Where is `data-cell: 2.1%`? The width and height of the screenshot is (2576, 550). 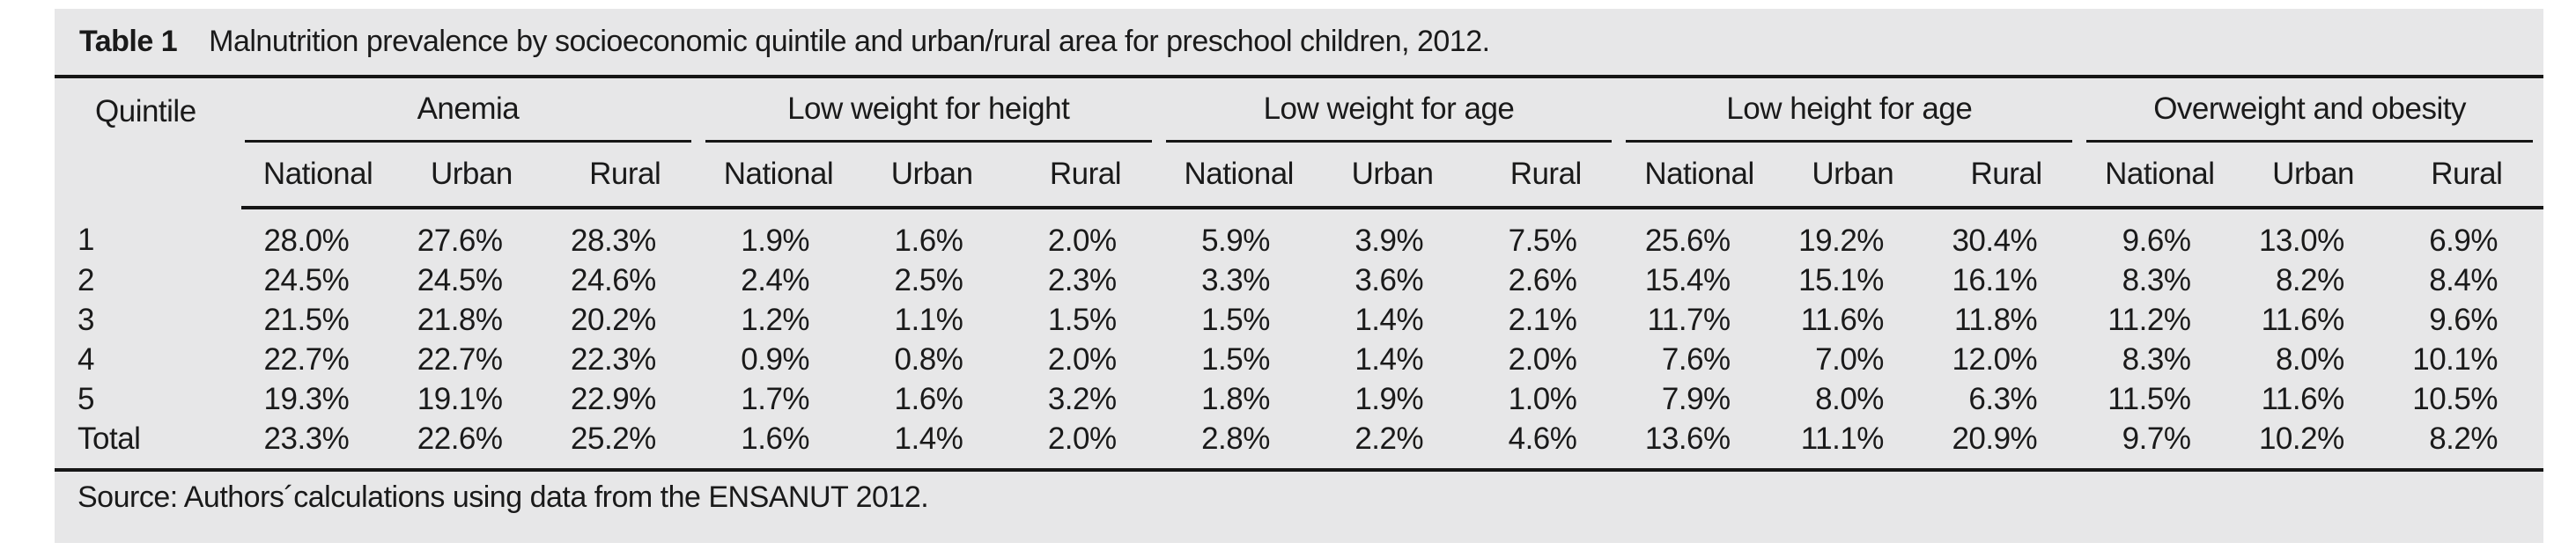 data-cell: 2.1% is located at coordinates (1542, 320).